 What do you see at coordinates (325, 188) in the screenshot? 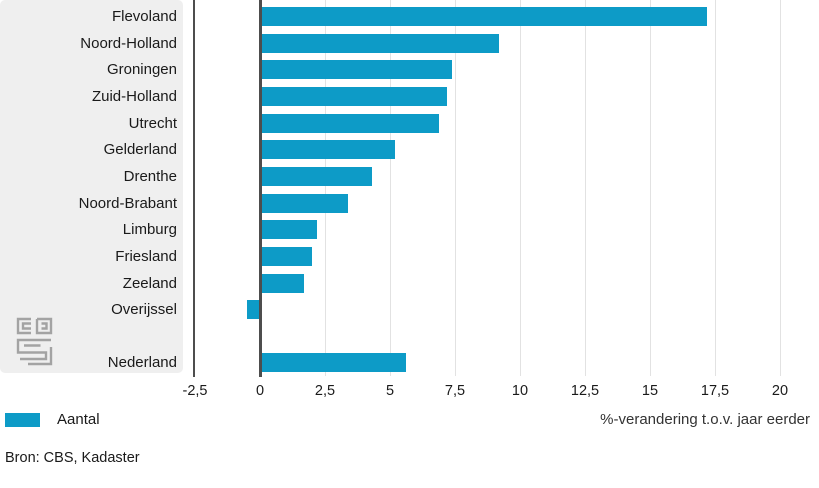
I see `gridline-2,5` at bounding box center [325, 188].